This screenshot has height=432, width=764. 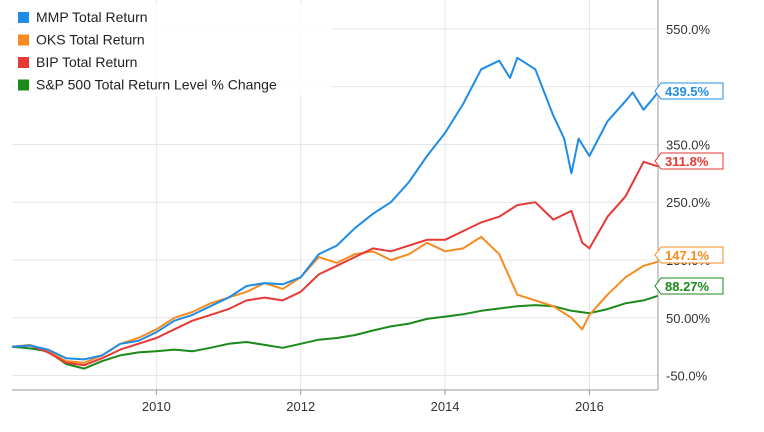 I want to click on legend-item-0: MMP Total Return, so click(x=83, y=17).